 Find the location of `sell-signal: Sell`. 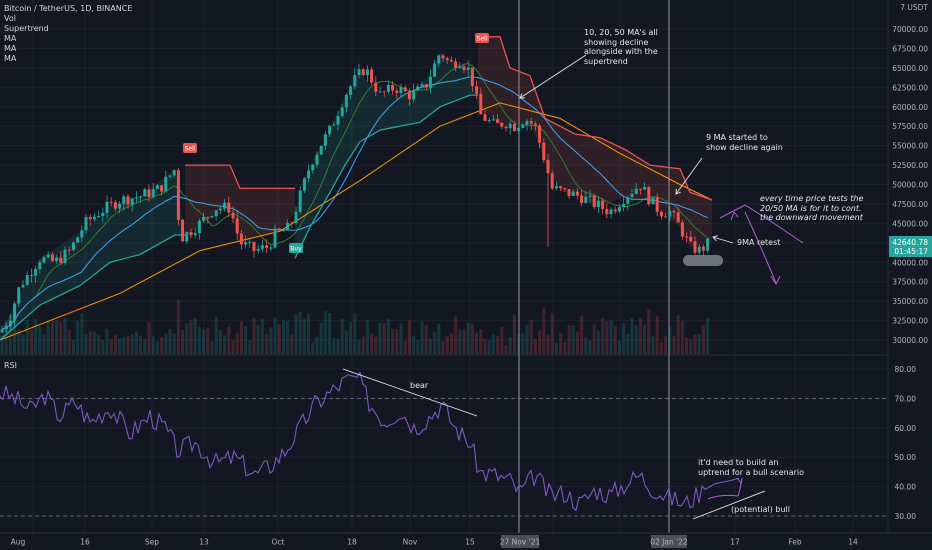

sell-signal: Sell is located at coordinates (190, 148).